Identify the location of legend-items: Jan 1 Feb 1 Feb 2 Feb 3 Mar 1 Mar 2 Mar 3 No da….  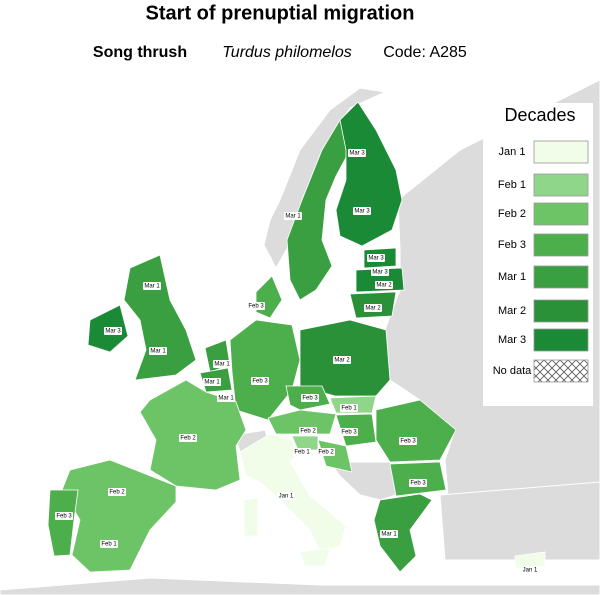
(541, 261).